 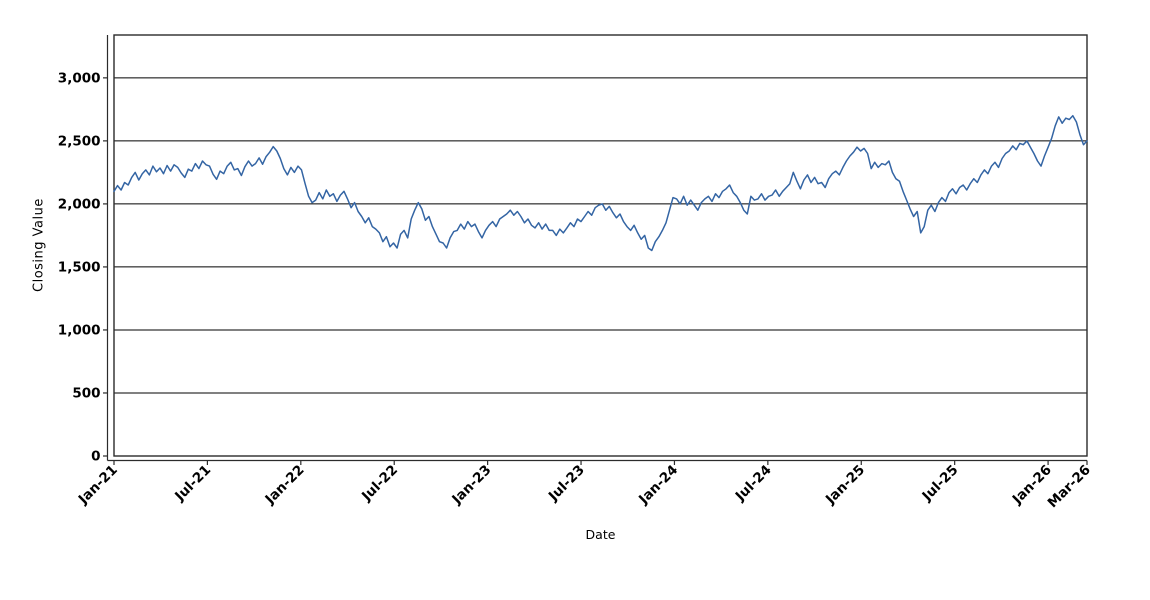 I want to click on x-axis-tick-label: Jul-22, so click(x=379, y=483).